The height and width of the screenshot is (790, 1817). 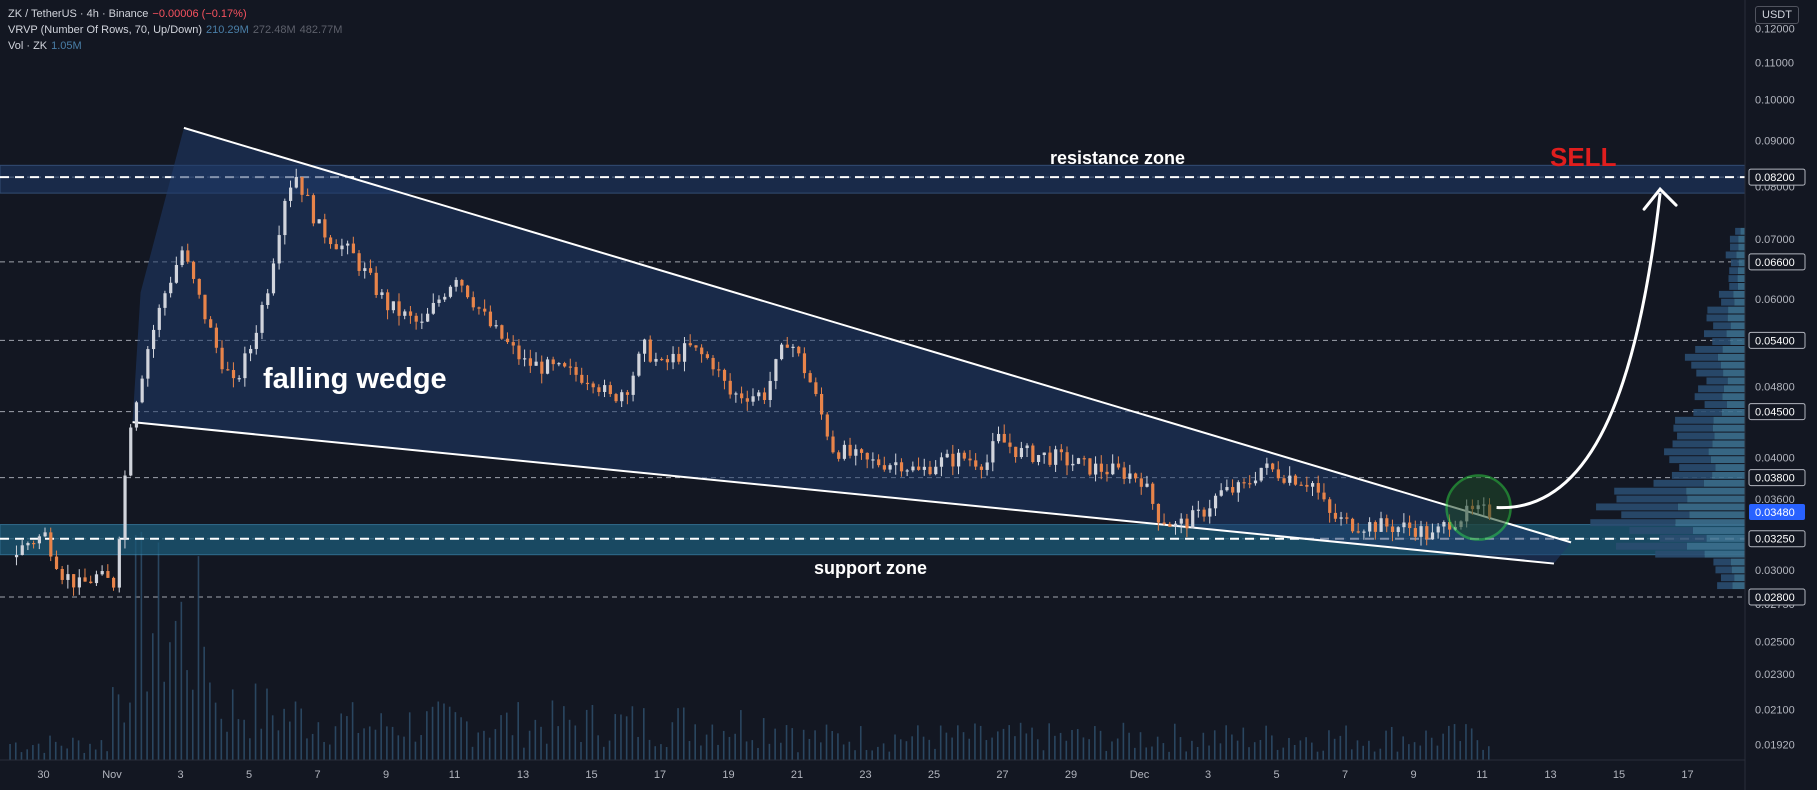 What do you see at coordinates (1775, 413) in the screenshot?
I see `price-level-badge-label: 0.04500` at bounding box center [1775, 413].